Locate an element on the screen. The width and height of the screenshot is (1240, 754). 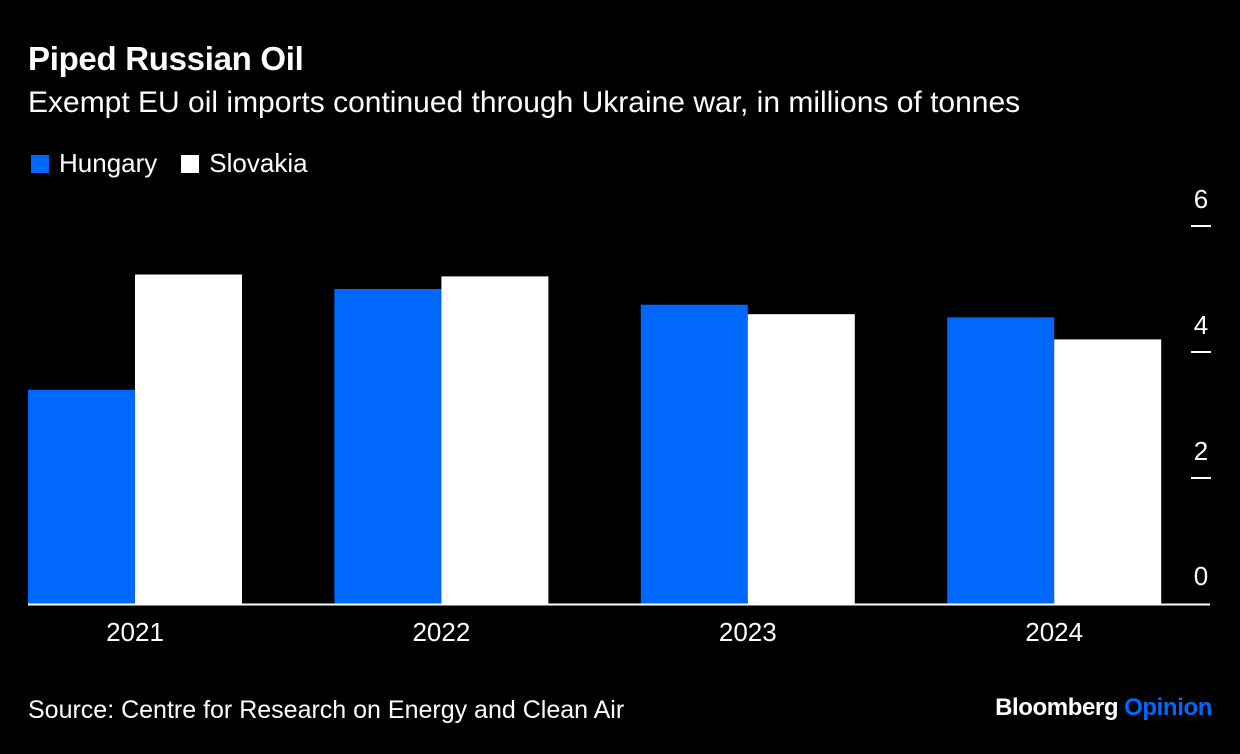
chart-title: Piped Russian Oil is located at coordinates (166, 58).